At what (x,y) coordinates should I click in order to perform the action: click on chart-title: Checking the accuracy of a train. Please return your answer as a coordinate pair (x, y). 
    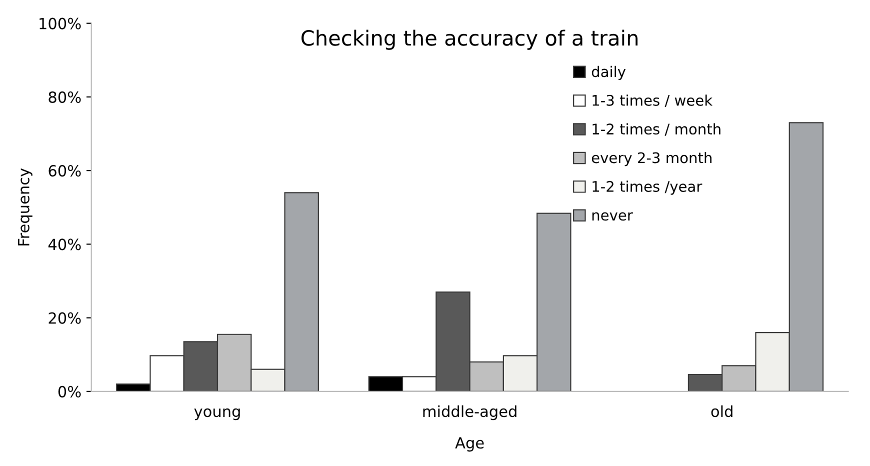
    Looking at the image, I should click on (470, 40).